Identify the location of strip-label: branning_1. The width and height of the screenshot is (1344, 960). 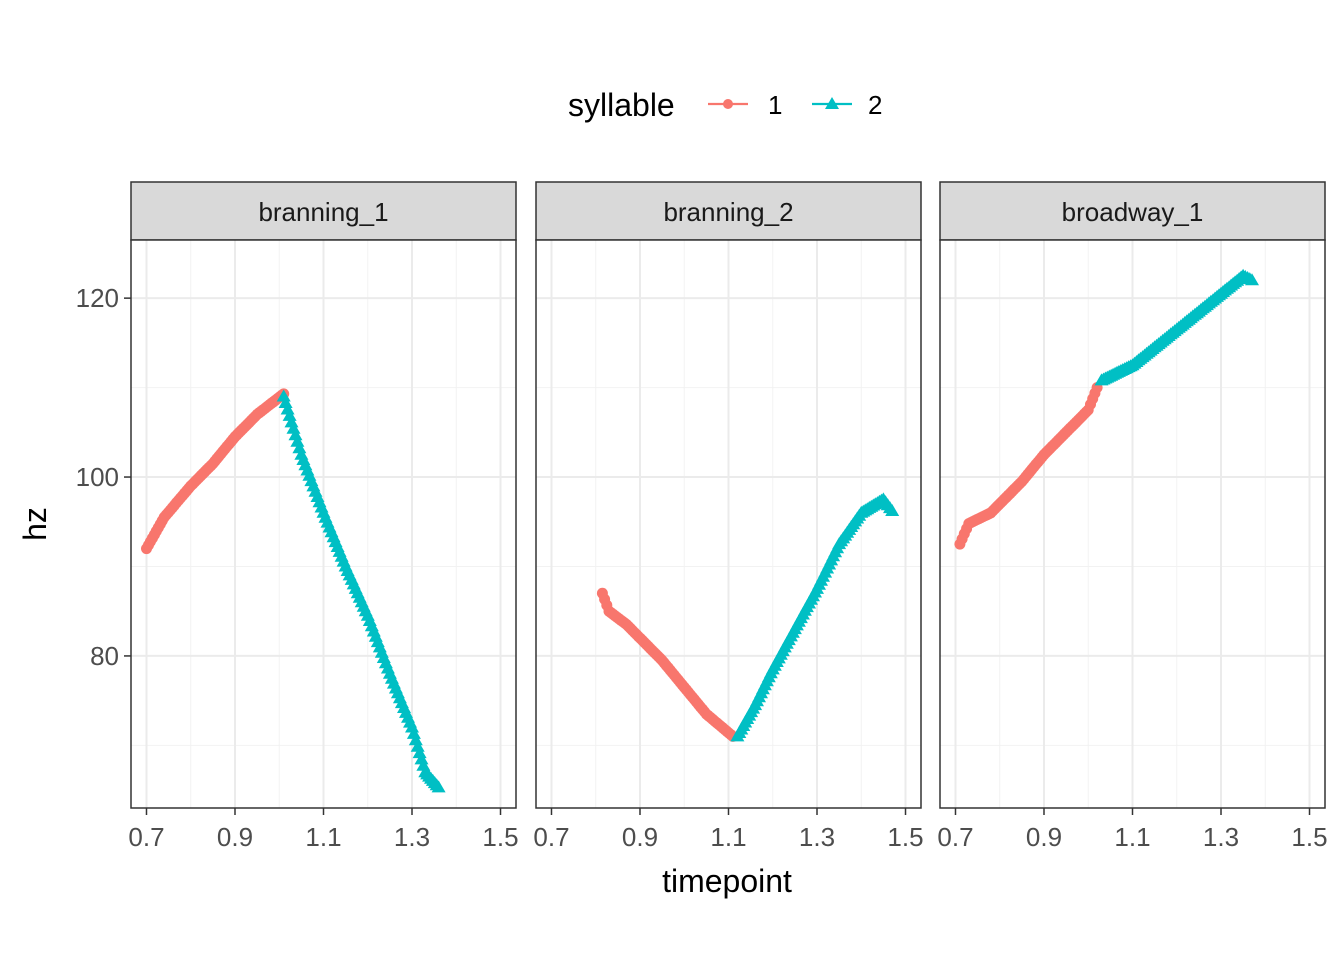
(323, 212).